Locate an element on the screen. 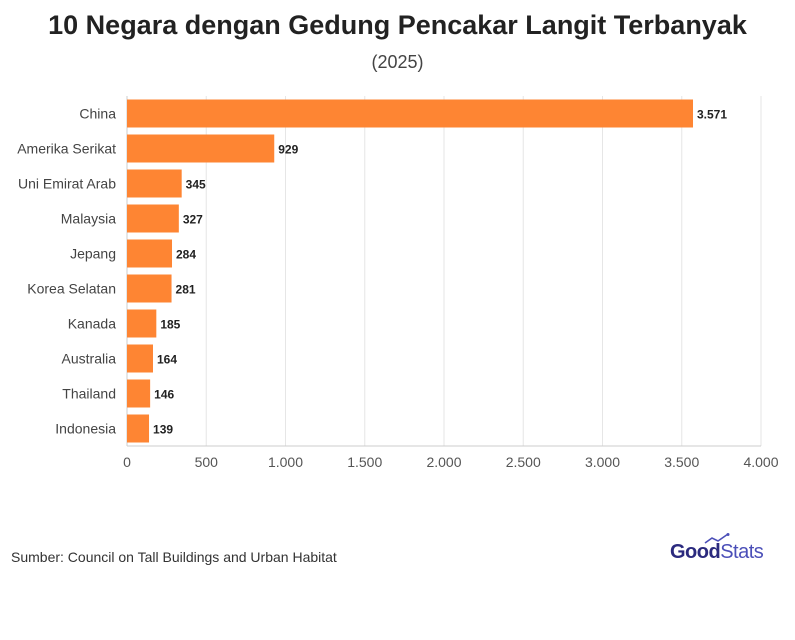  data-label: 139 is located at coordinates (163, 430).